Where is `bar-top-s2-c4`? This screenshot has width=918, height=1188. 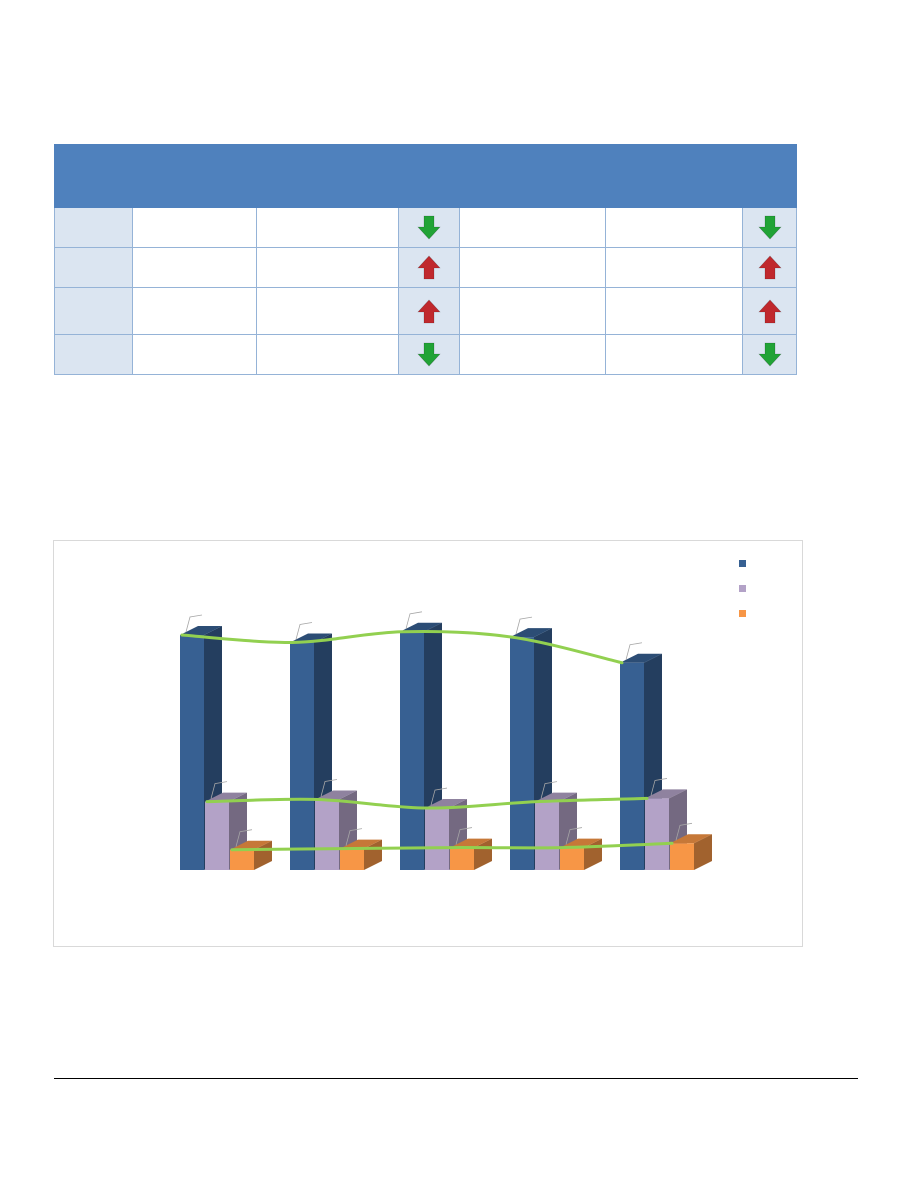 bar-top-s2-c4 is located at coordinates (691, 839).